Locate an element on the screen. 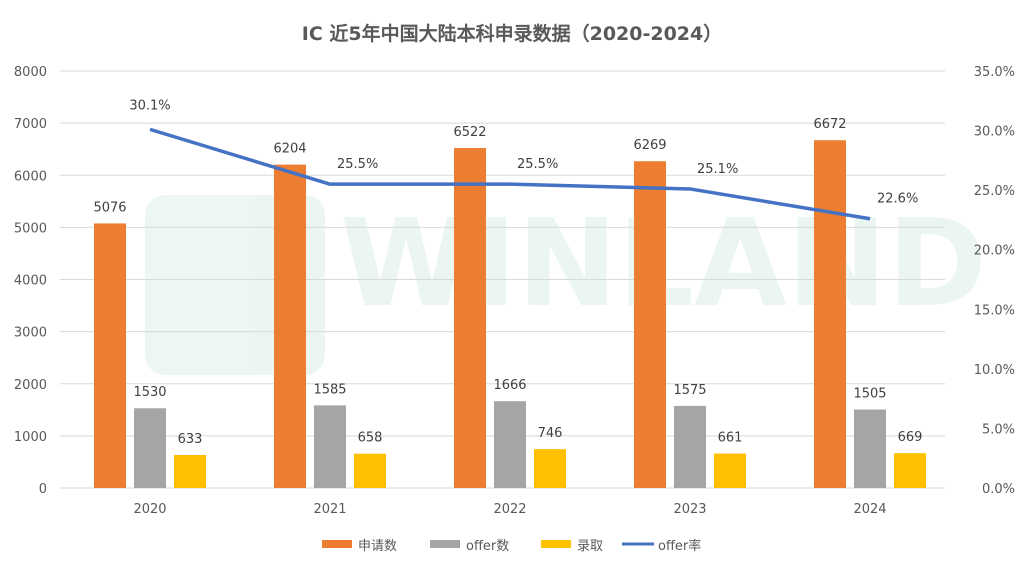 The width and height of the screenshot is (1024, 575). data-label: 1575 is located at coordinates (689, 390).